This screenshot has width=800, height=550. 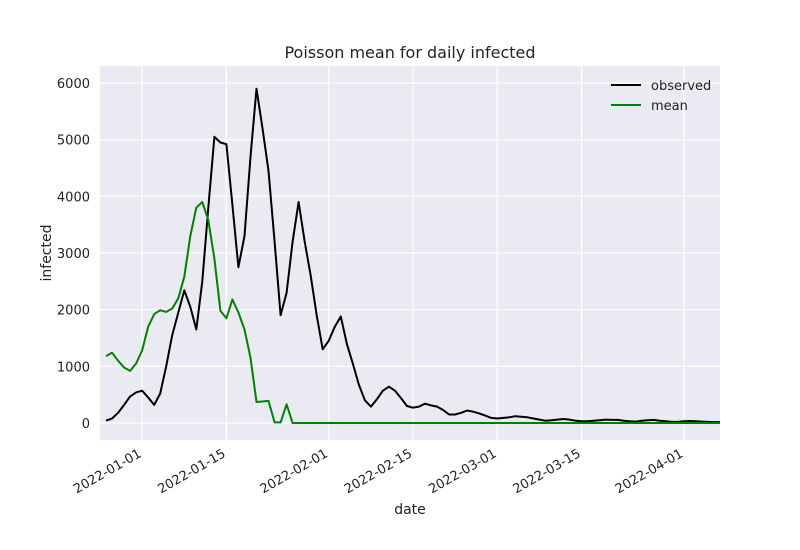 What do you see at coordinates (681, 86) in the screenshot?
I see `legend-label-observed: observed` at bounding box center [681, 86].